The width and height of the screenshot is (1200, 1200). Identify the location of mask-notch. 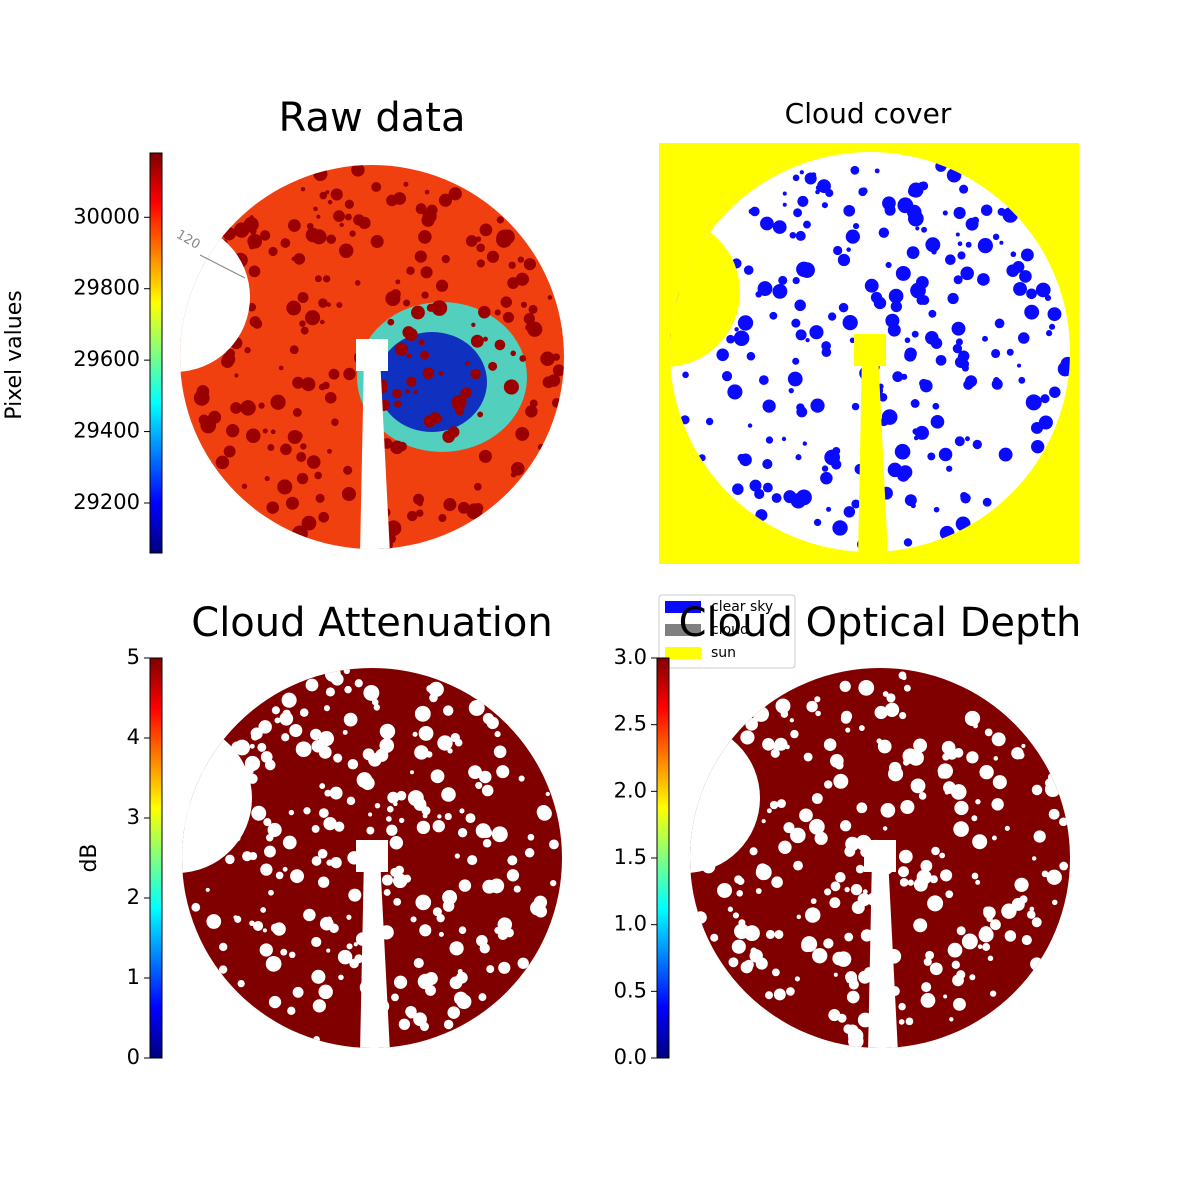
(215, 297).